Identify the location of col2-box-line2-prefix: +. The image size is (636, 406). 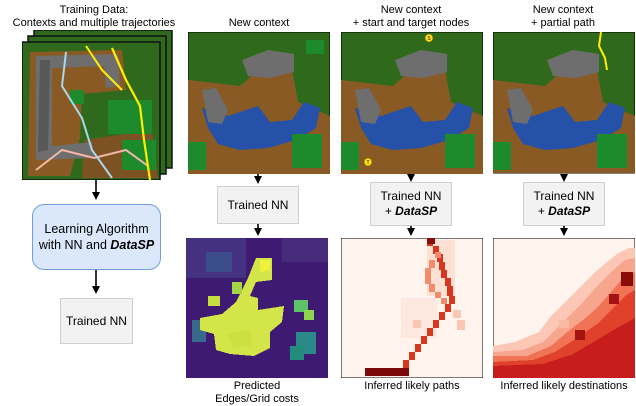
(390, 211).